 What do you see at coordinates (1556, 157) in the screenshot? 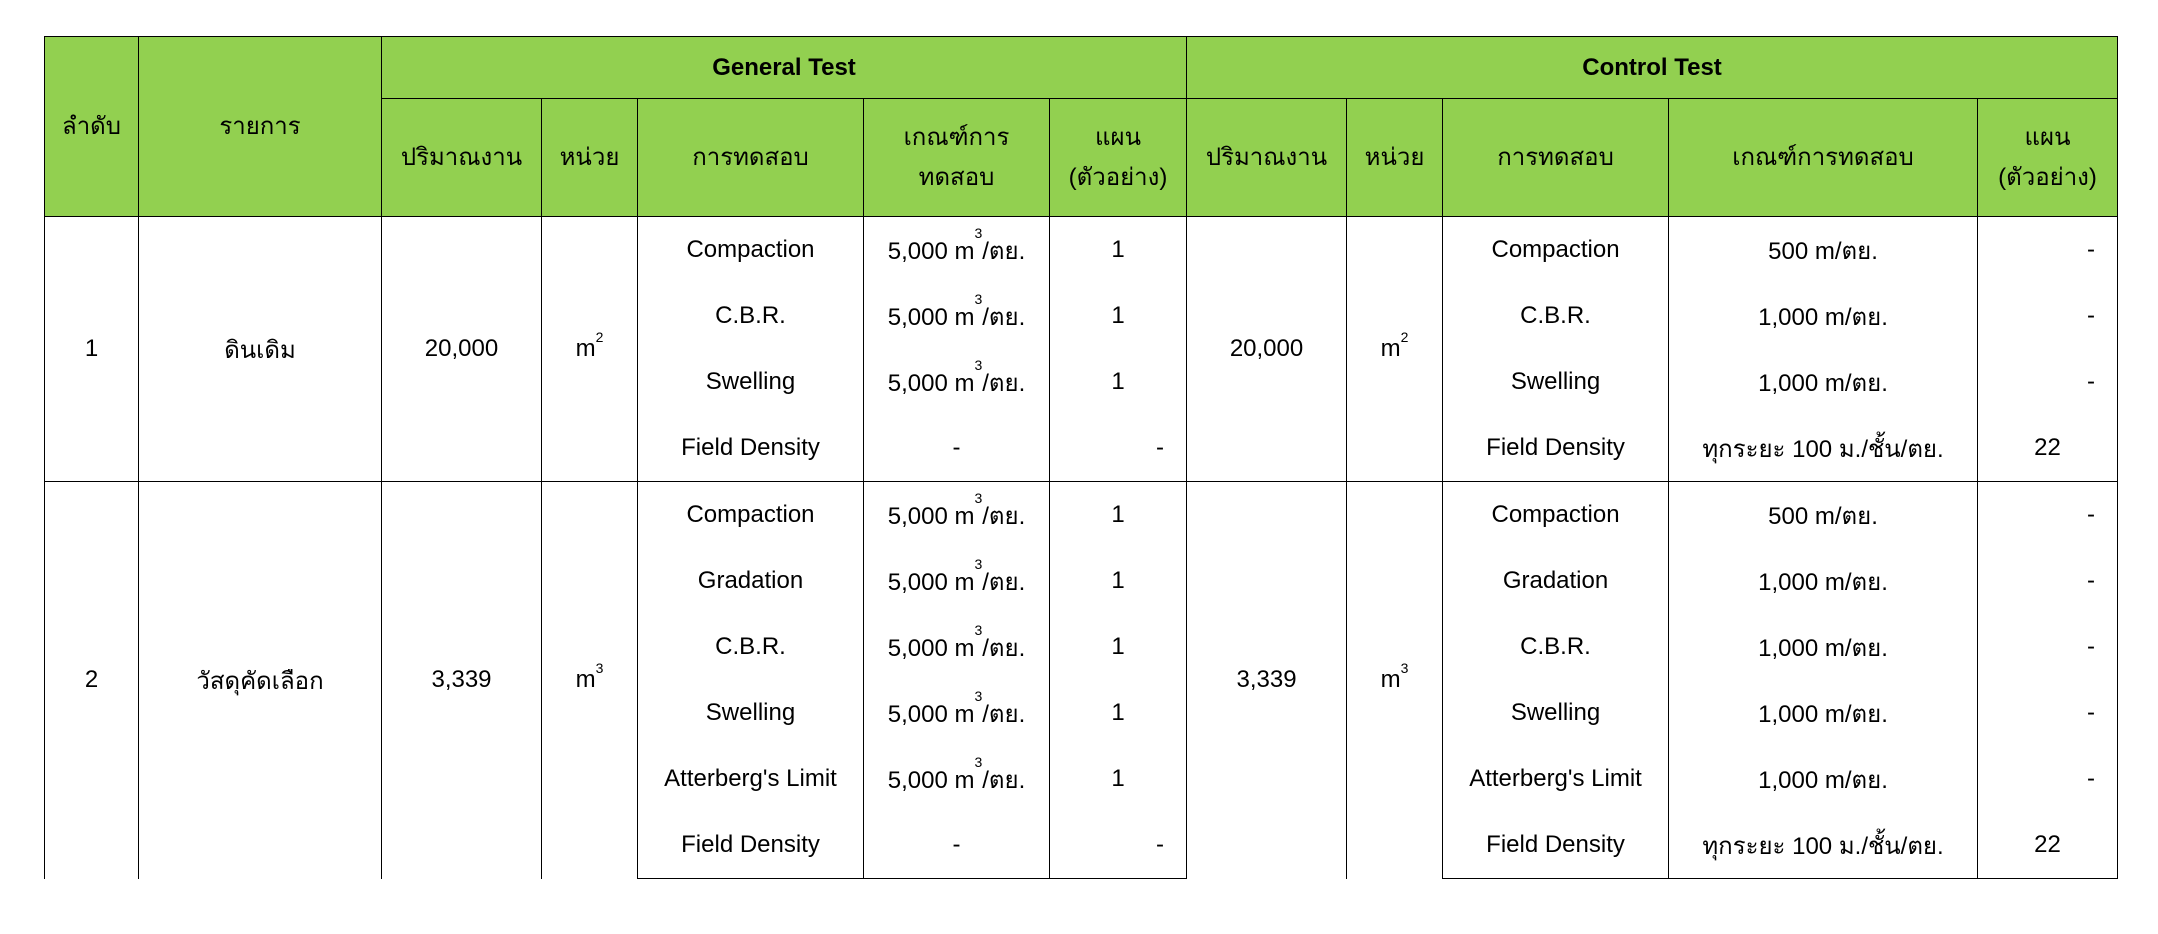
I see `header-control-test-name: การทดสอบ` at bounding box center [1556, 157].